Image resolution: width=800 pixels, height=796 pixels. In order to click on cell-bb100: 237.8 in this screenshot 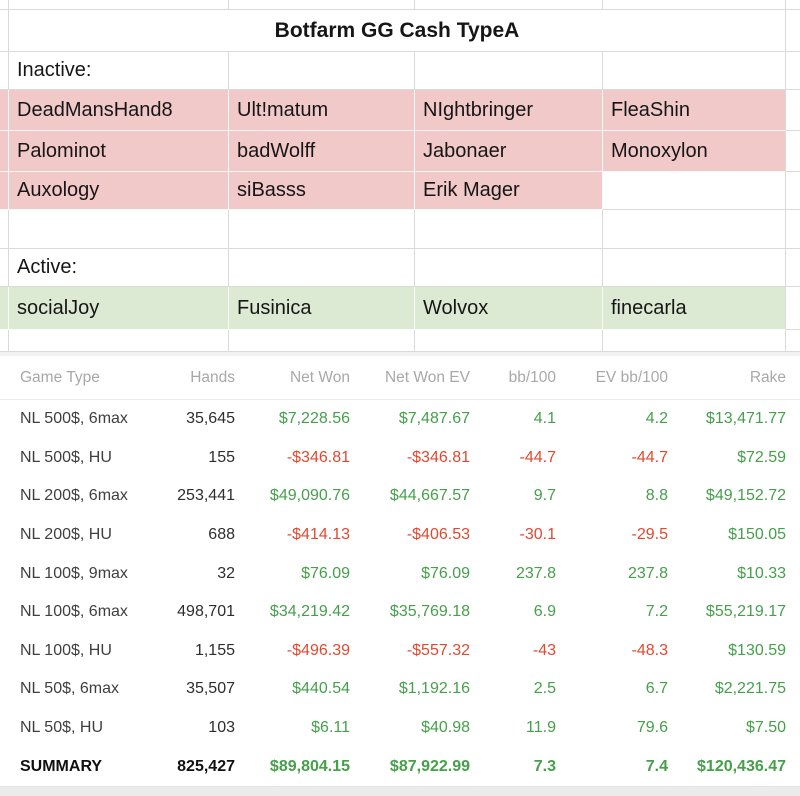, I will do `click(535, 573)`.